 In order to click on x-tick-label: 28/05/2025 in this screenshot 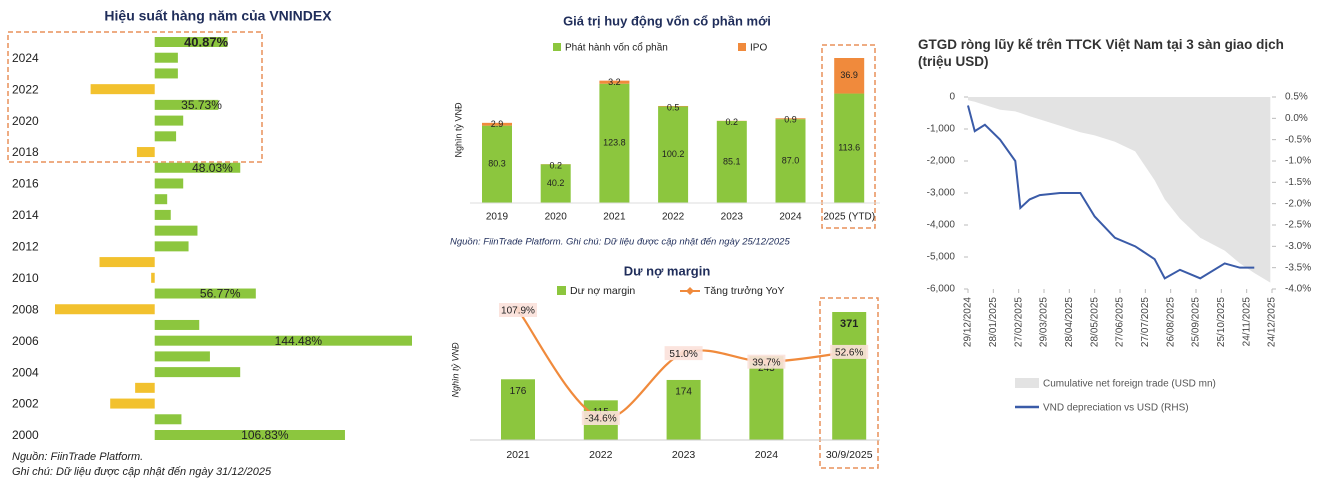, I will do `click(1094, 322)`.